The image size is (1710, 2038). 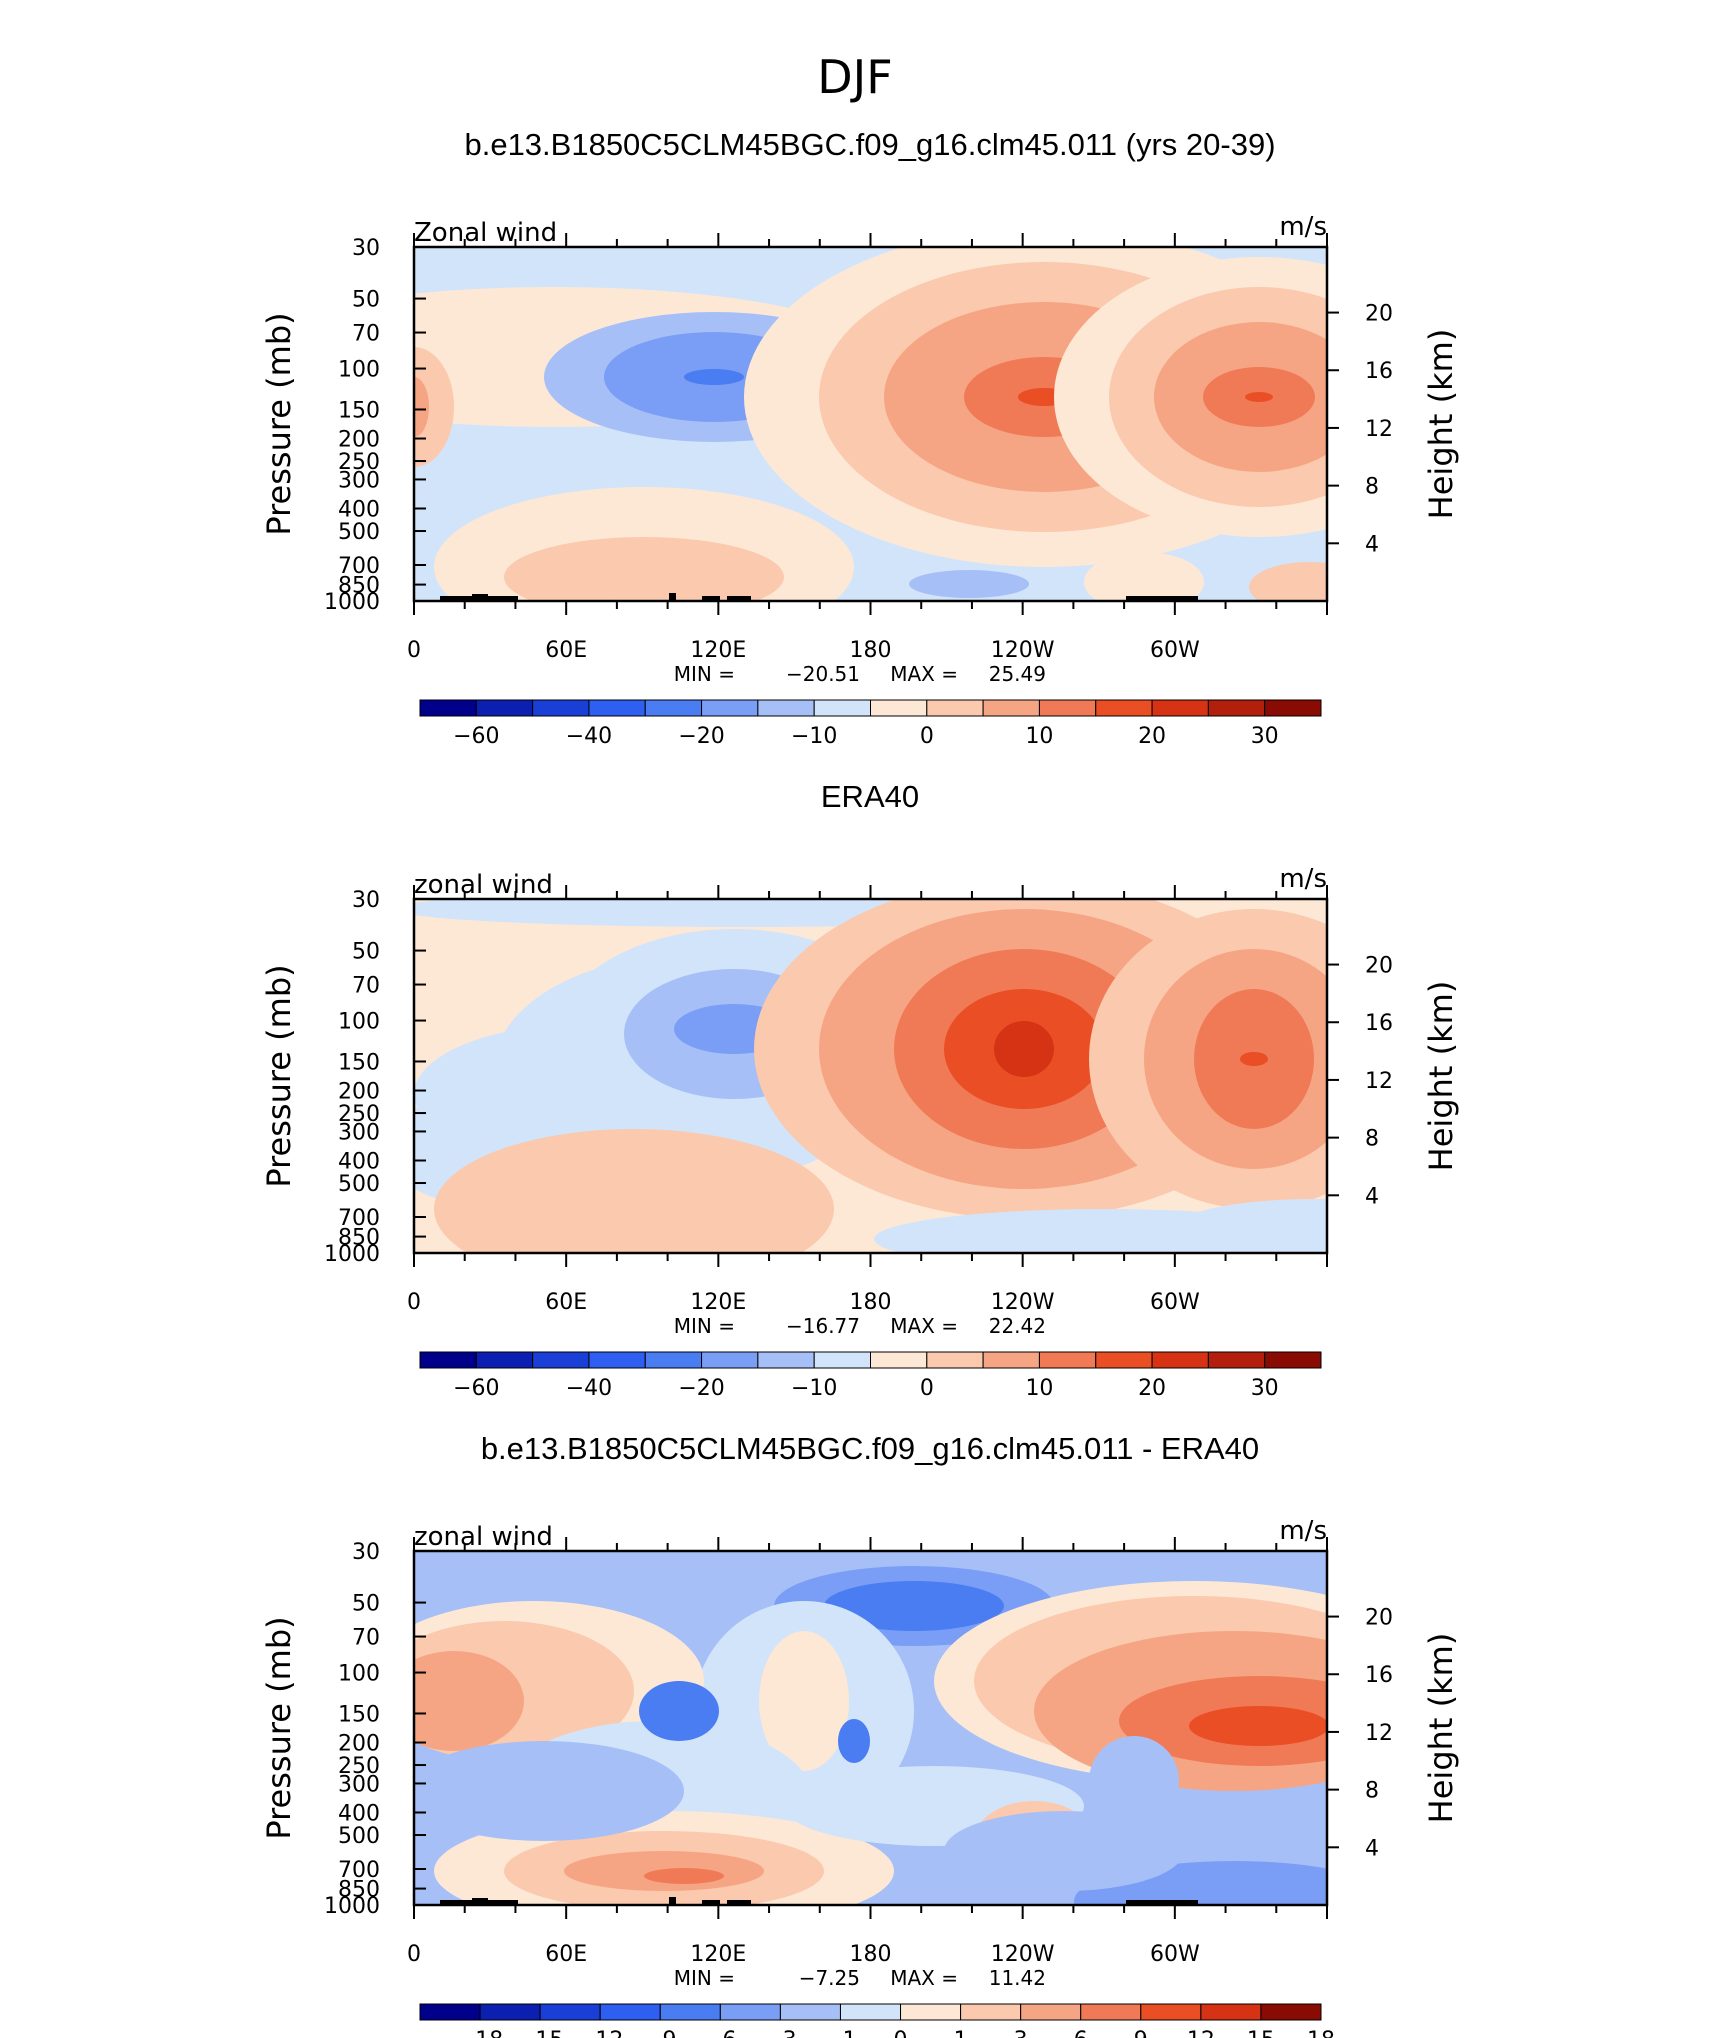 I want to click on y-tick-label: 70, so click(x=366, y=334).